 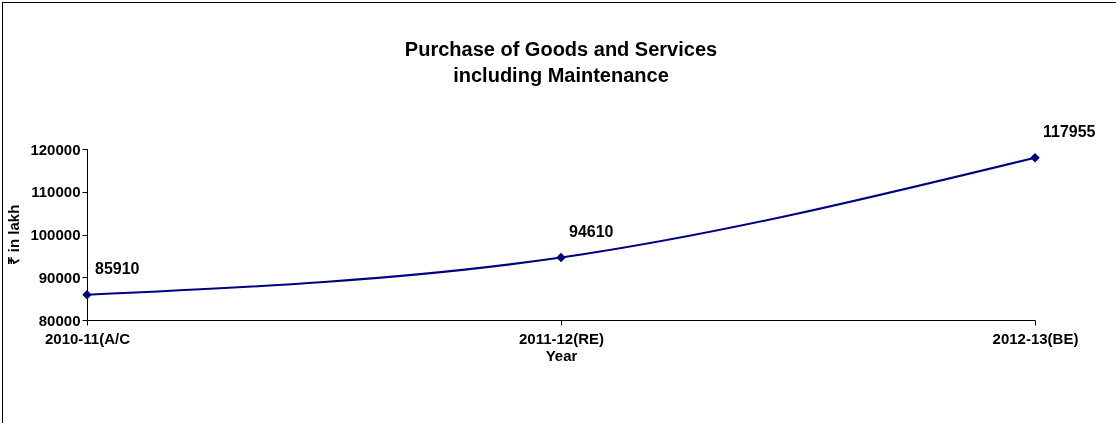 What do you see at coordinates (561, 338) in the screenshot?
I see `x-tick-label: 2011-12(RE)` at bounding box center [561, 338].